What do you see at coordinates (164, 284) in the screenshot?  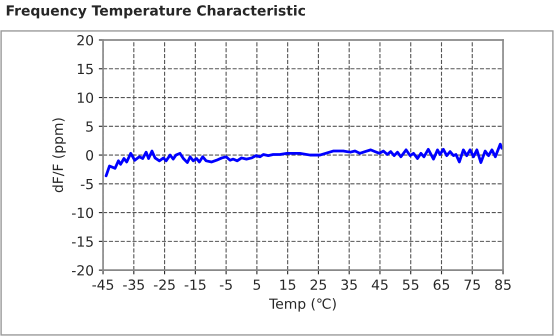 I see `x-tick-label: -25` at bounding box center [164, 284].